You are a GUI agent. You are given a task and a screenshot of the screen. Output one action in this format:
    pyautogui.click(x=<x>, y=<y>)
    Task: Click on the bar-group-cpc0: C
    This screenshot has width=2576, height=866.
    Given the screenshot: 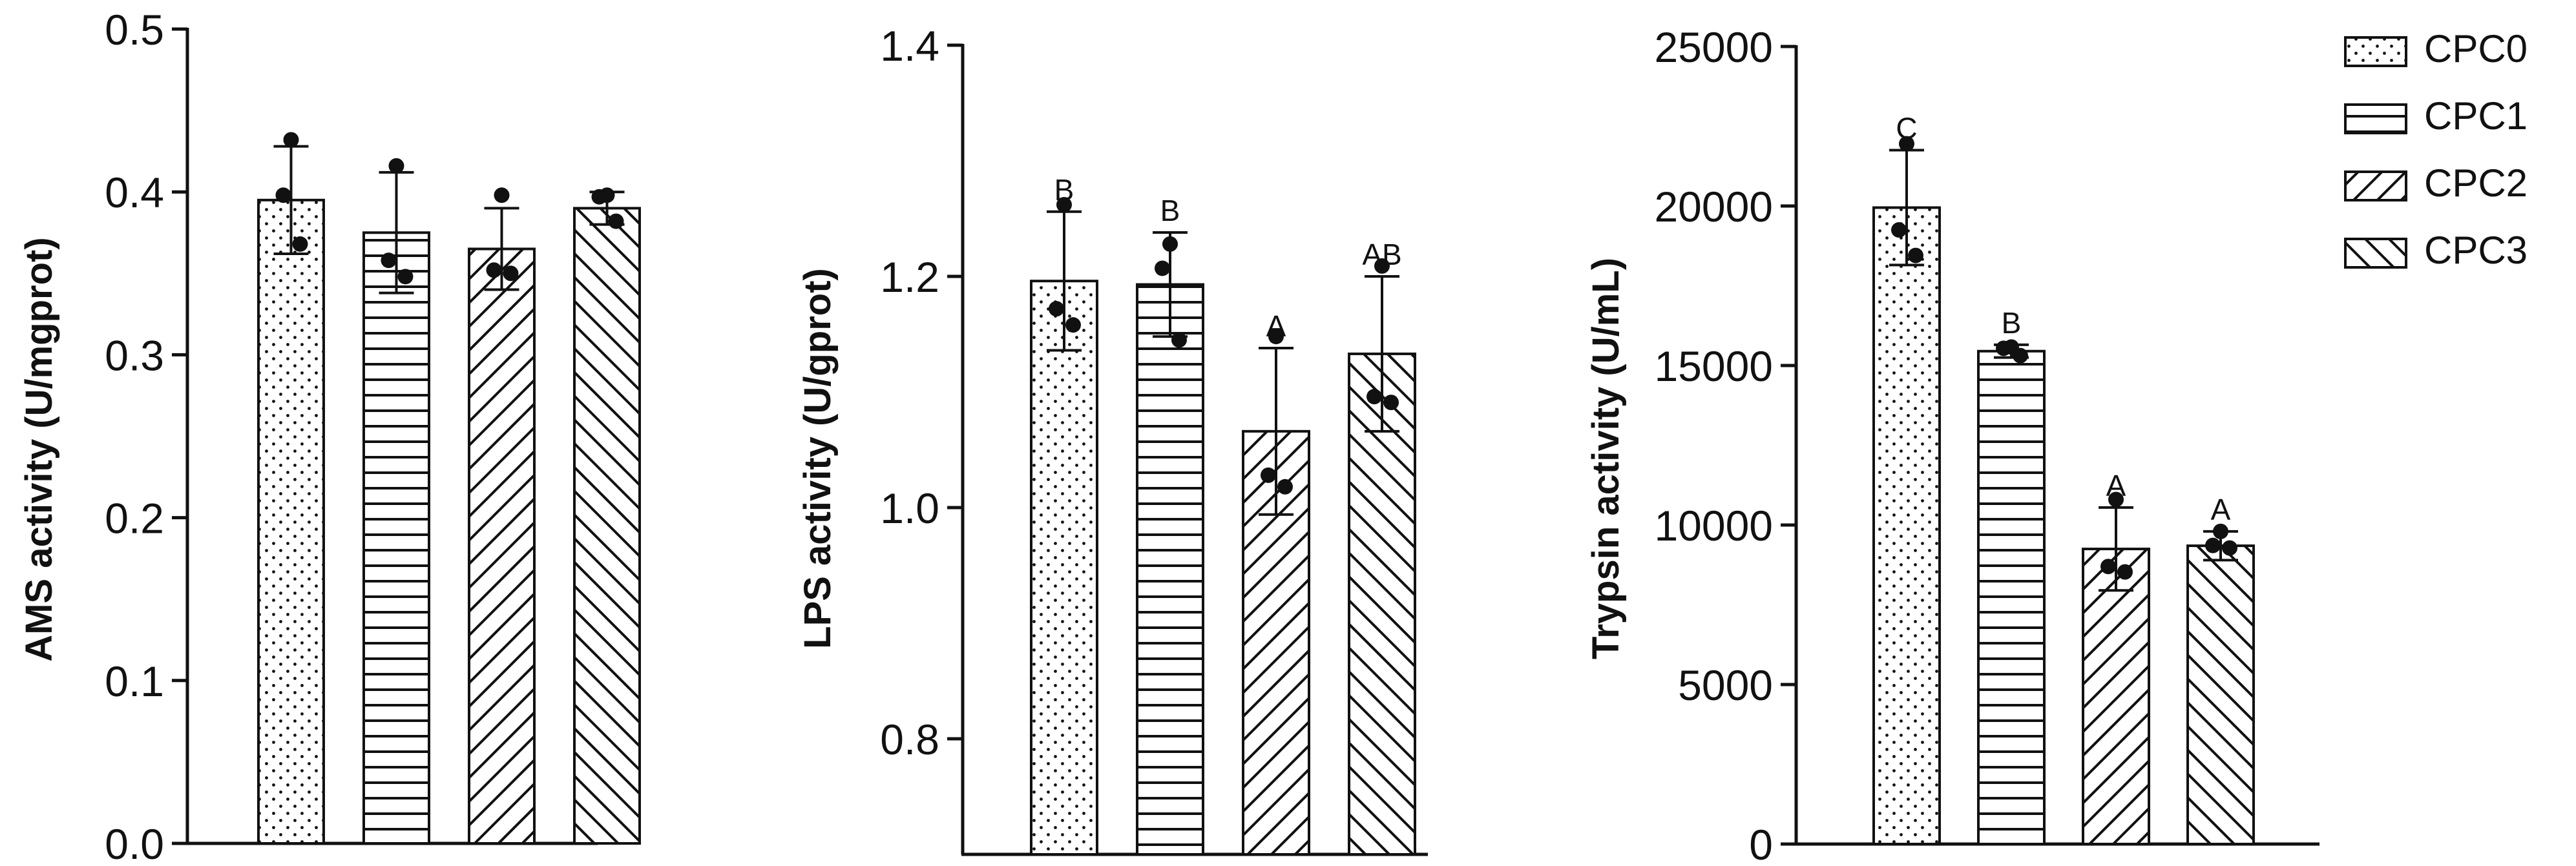 What is the action you would take?
    pyautogui.click(x=1906, y=479)
    